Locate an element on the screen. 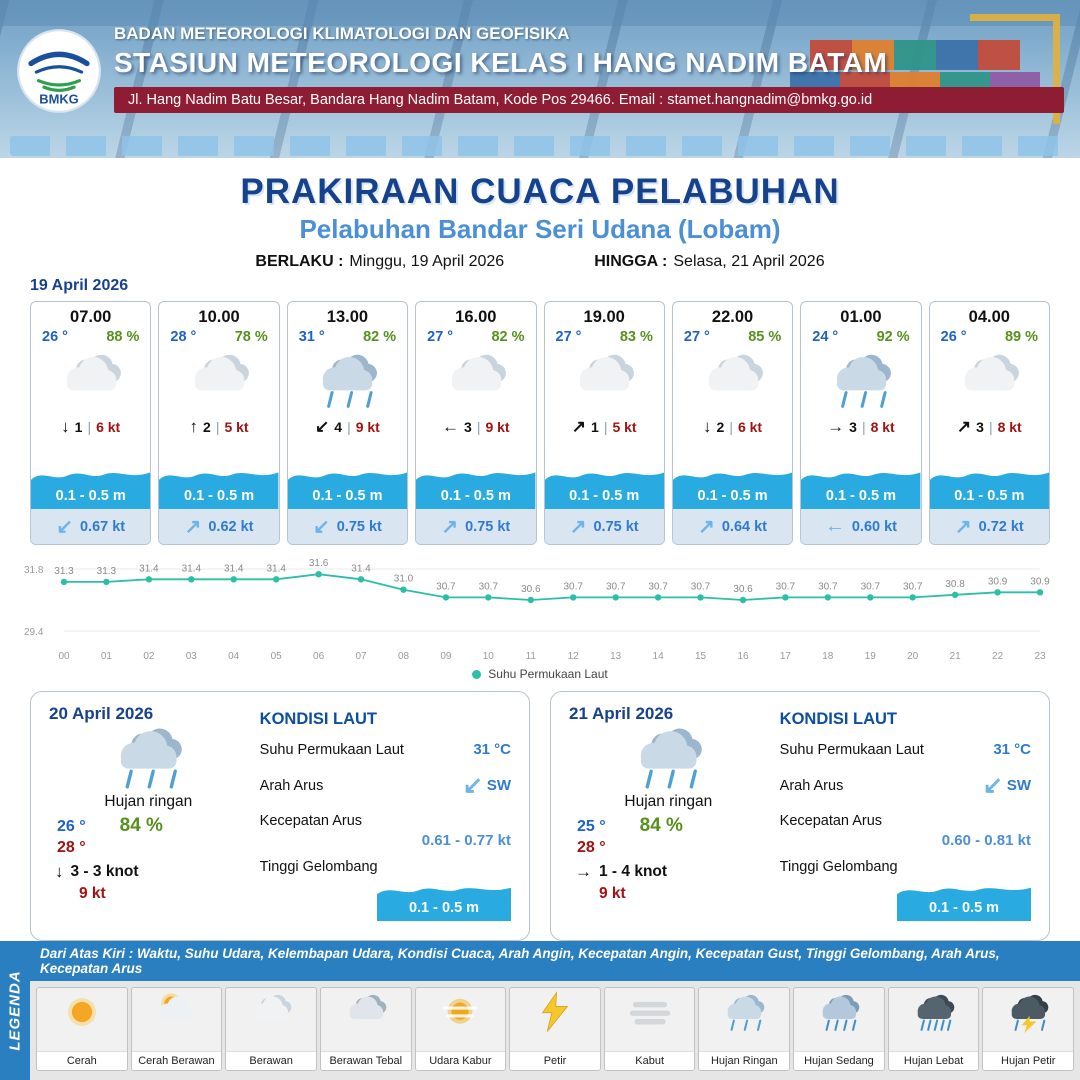 The image size is (1080, 1080). current-speed: 0.64 kt is located at coordinates (744, 526).